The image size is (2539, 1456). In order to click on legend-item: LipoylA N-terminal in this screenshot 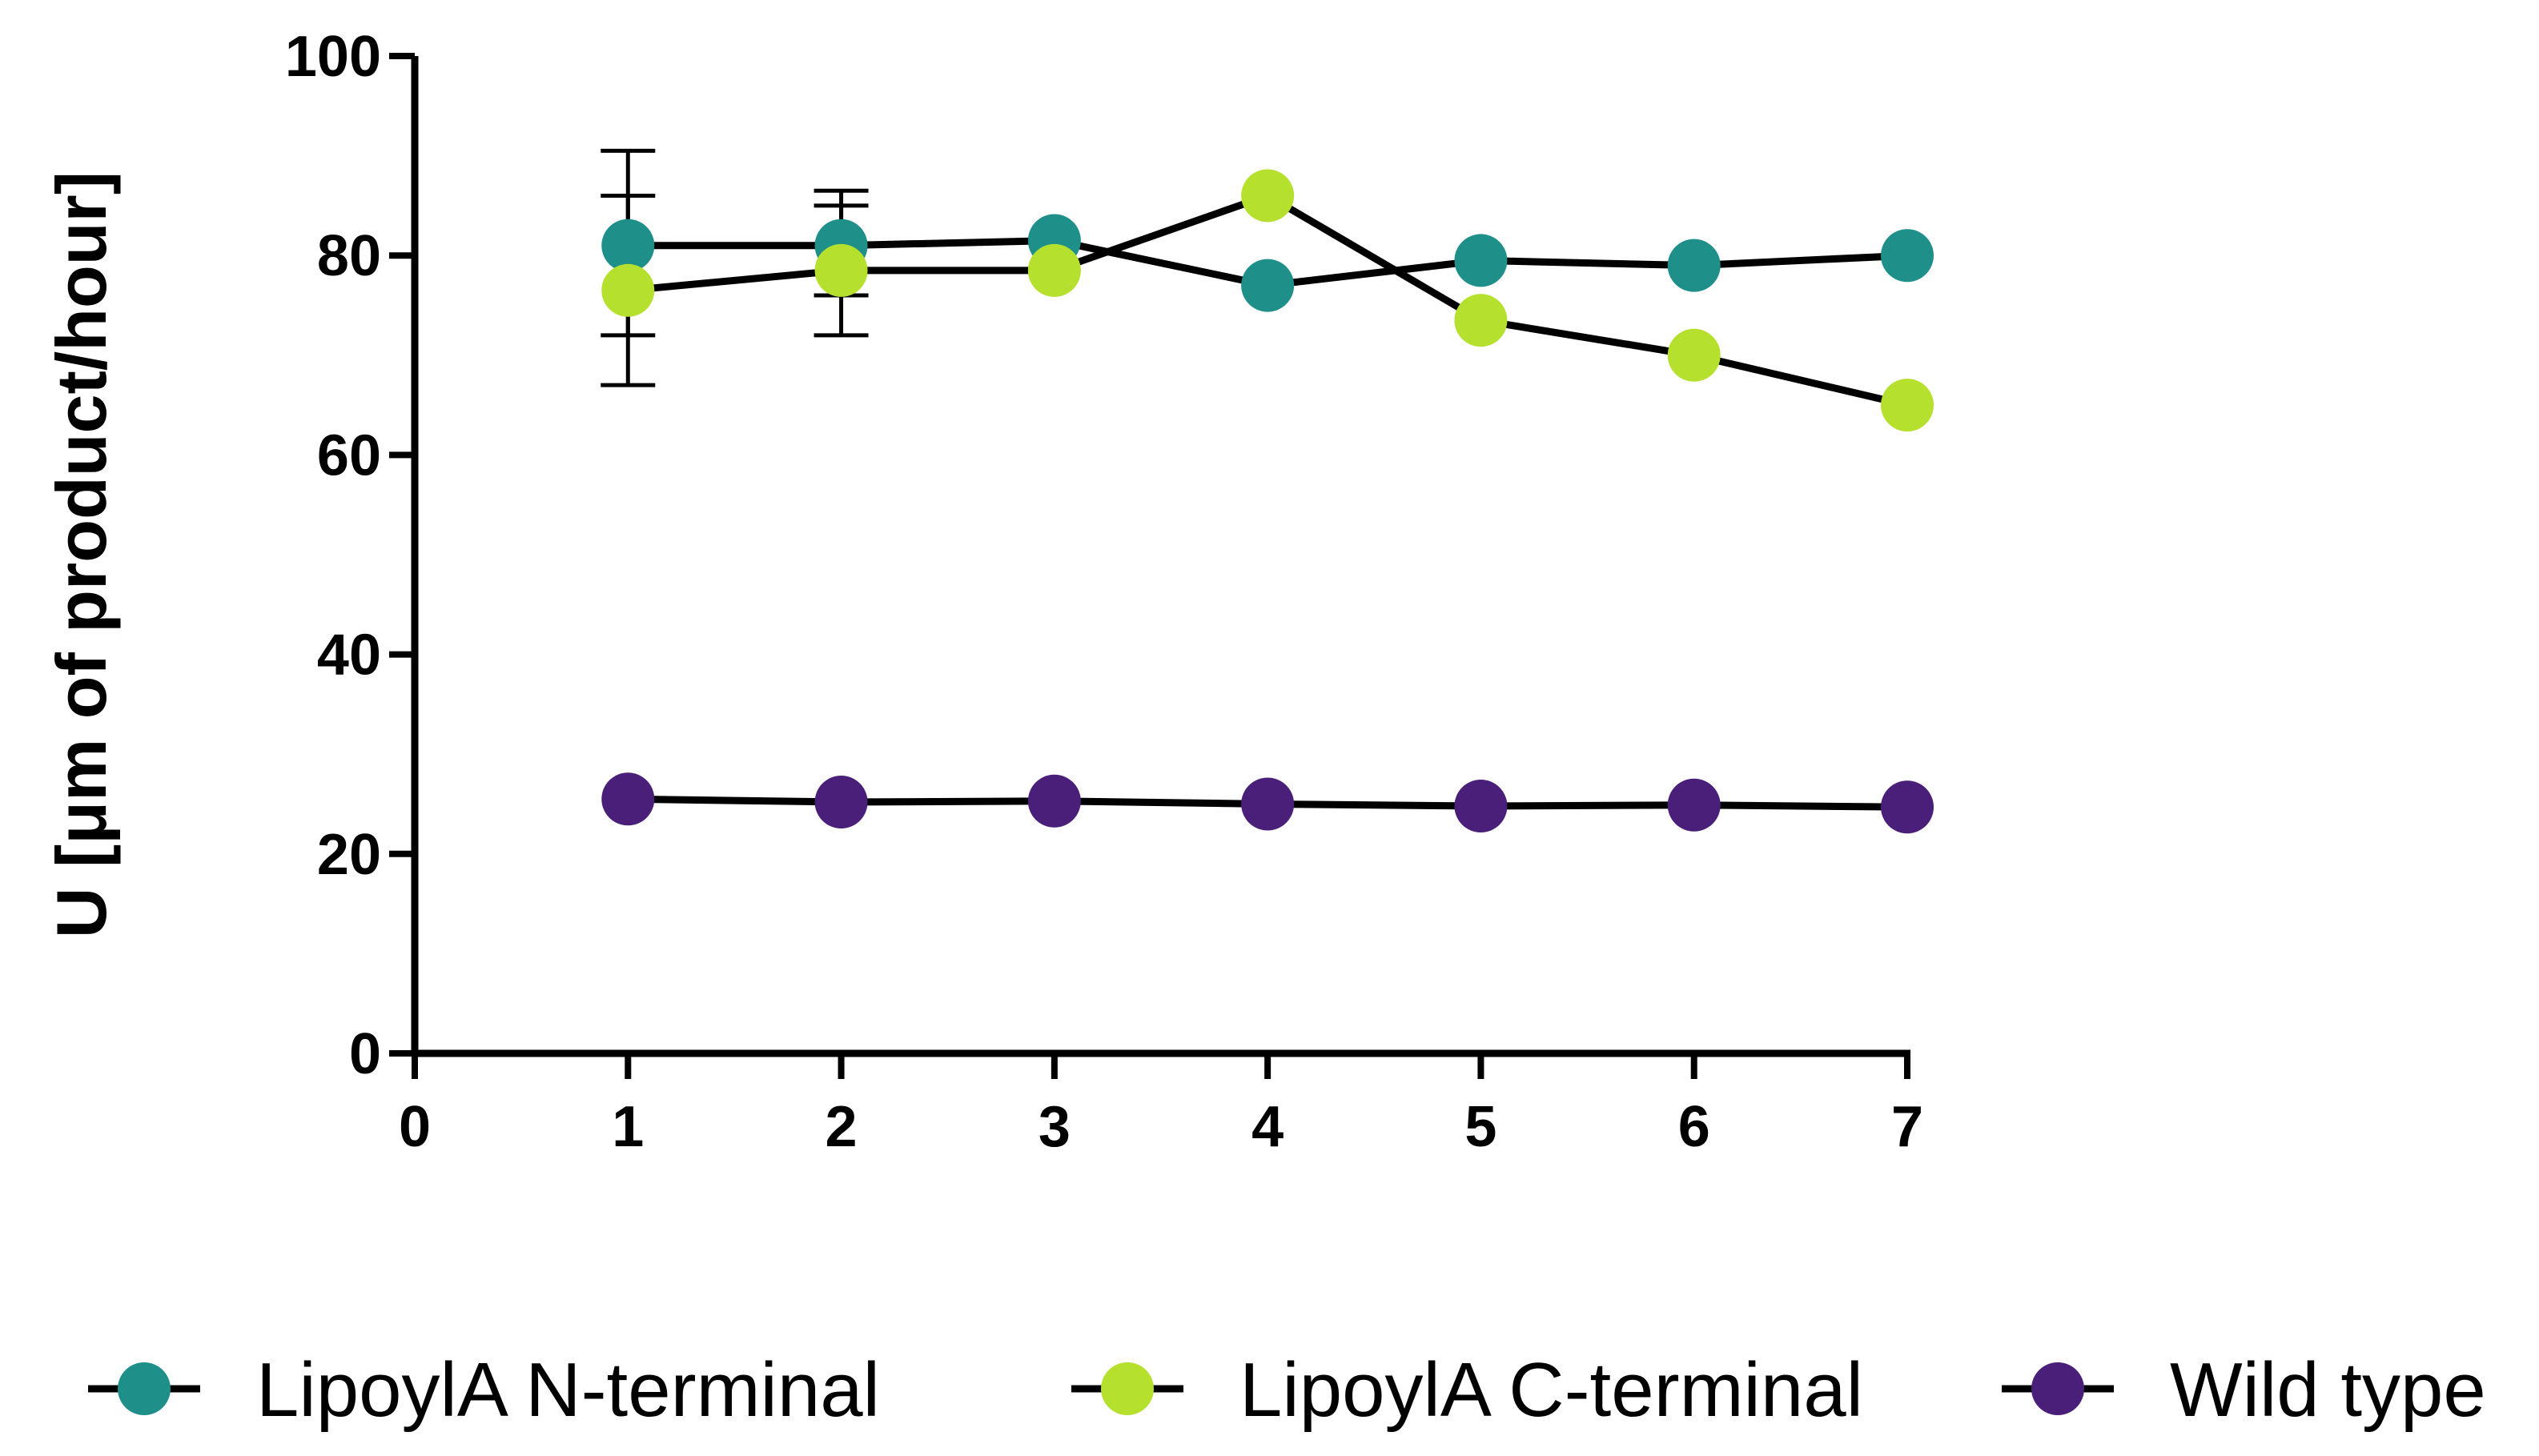, I will do `click(484, 1390)`.